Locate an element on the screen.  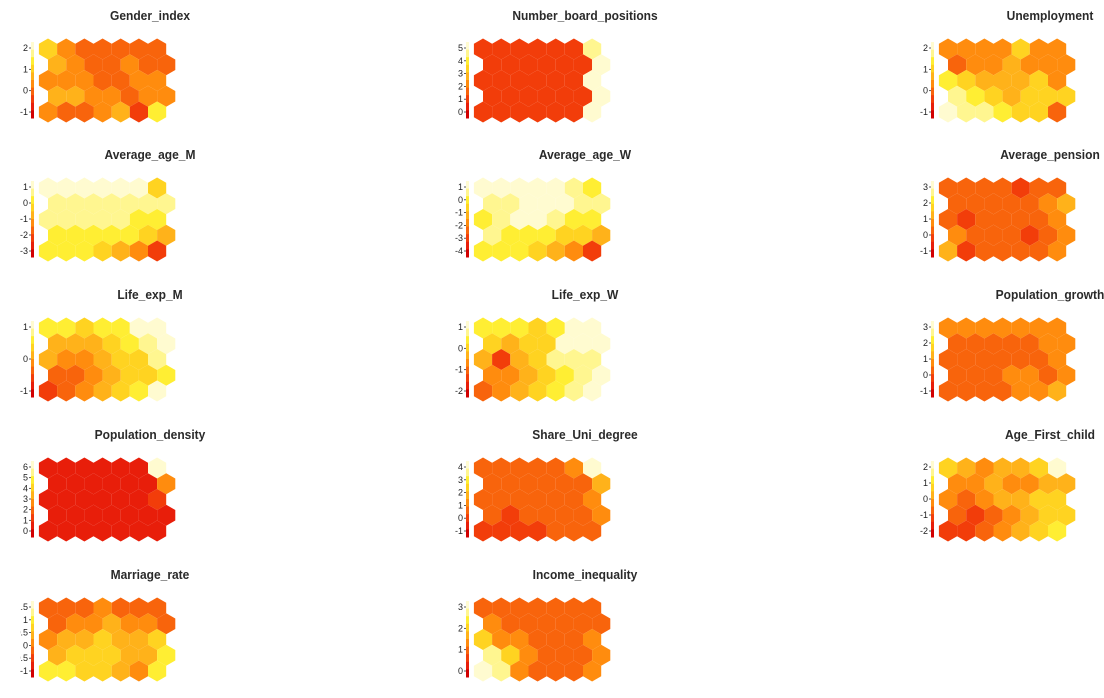
heatmap-plot: 2 1 0 -1 is located at coordinates (98, 80).